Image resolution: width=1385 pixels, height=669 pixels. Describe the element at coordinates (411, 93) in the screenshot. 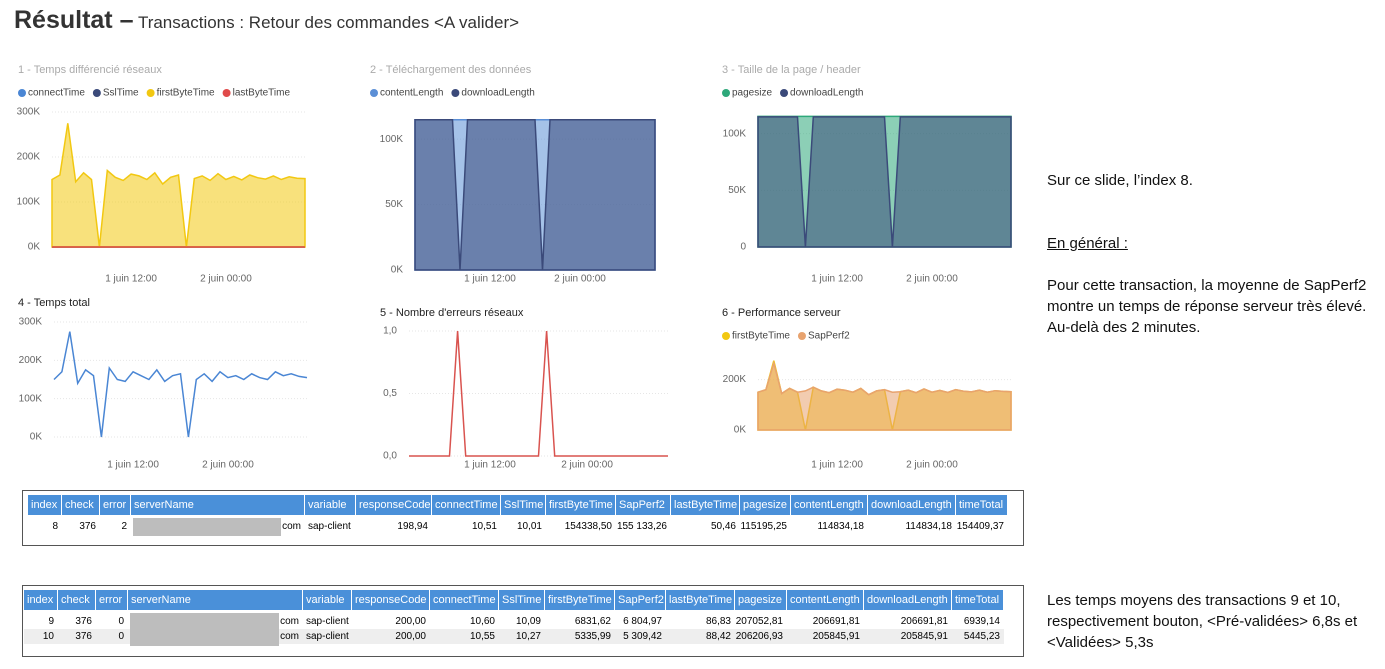

I see `legend-label: contentLength` at that location.